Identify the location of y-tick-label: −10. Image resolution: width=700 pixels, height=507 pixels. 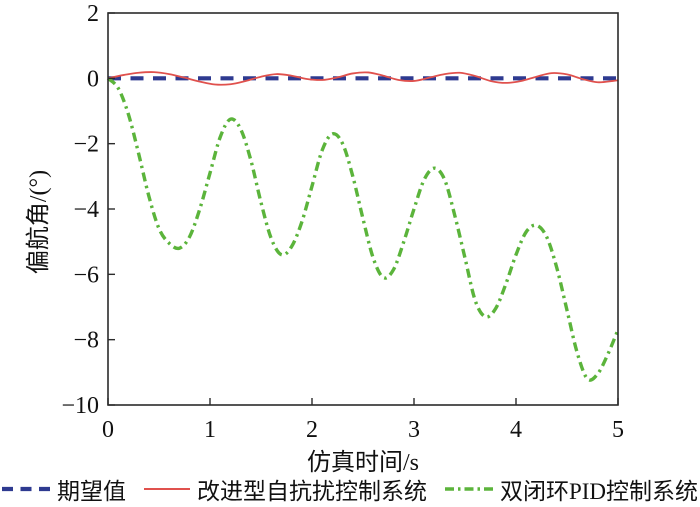
(80, 406).